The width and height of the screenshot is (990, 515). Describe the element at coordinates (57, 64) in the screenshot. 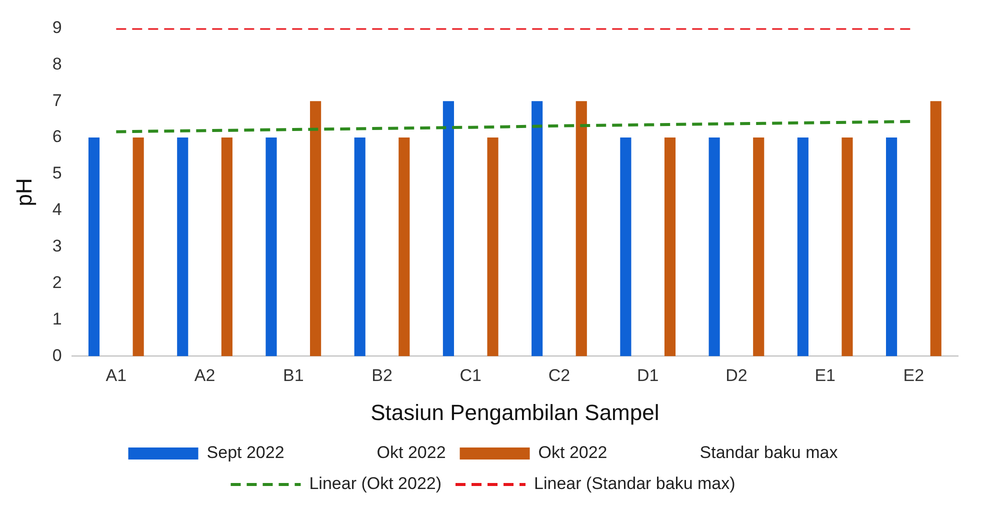

I see `y-tick-label: 8` at that location.